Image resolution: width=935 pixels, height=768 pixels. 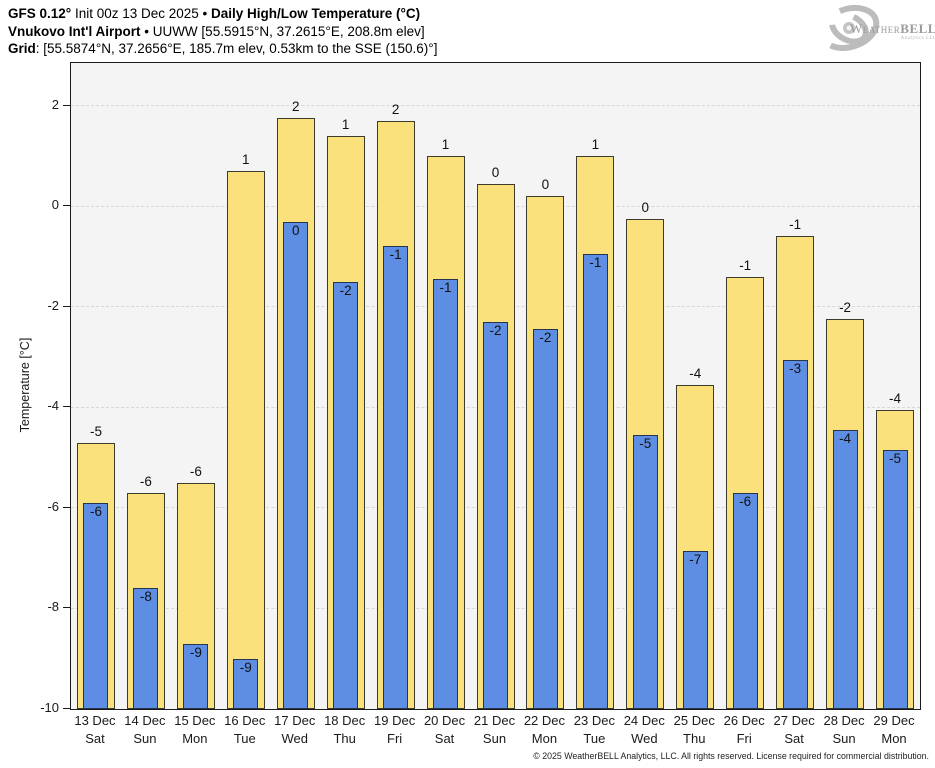 I want to click on x-tick-label: 22 Dec Mon, so click(x=544, y=730).